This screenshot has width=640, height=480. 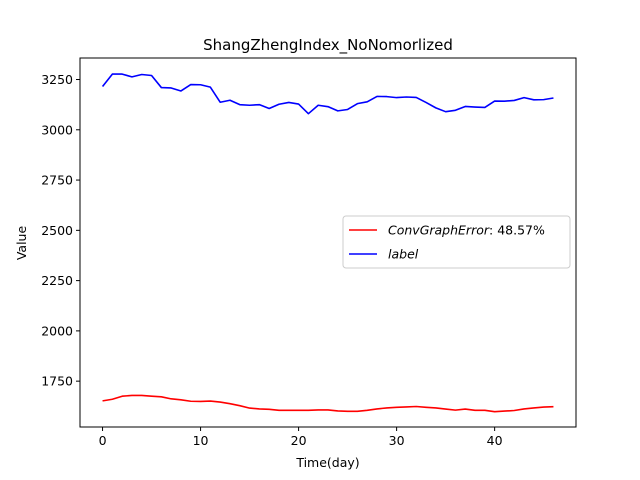 I want to click on y-tick-label: 1750, so click(x=57, y=381).